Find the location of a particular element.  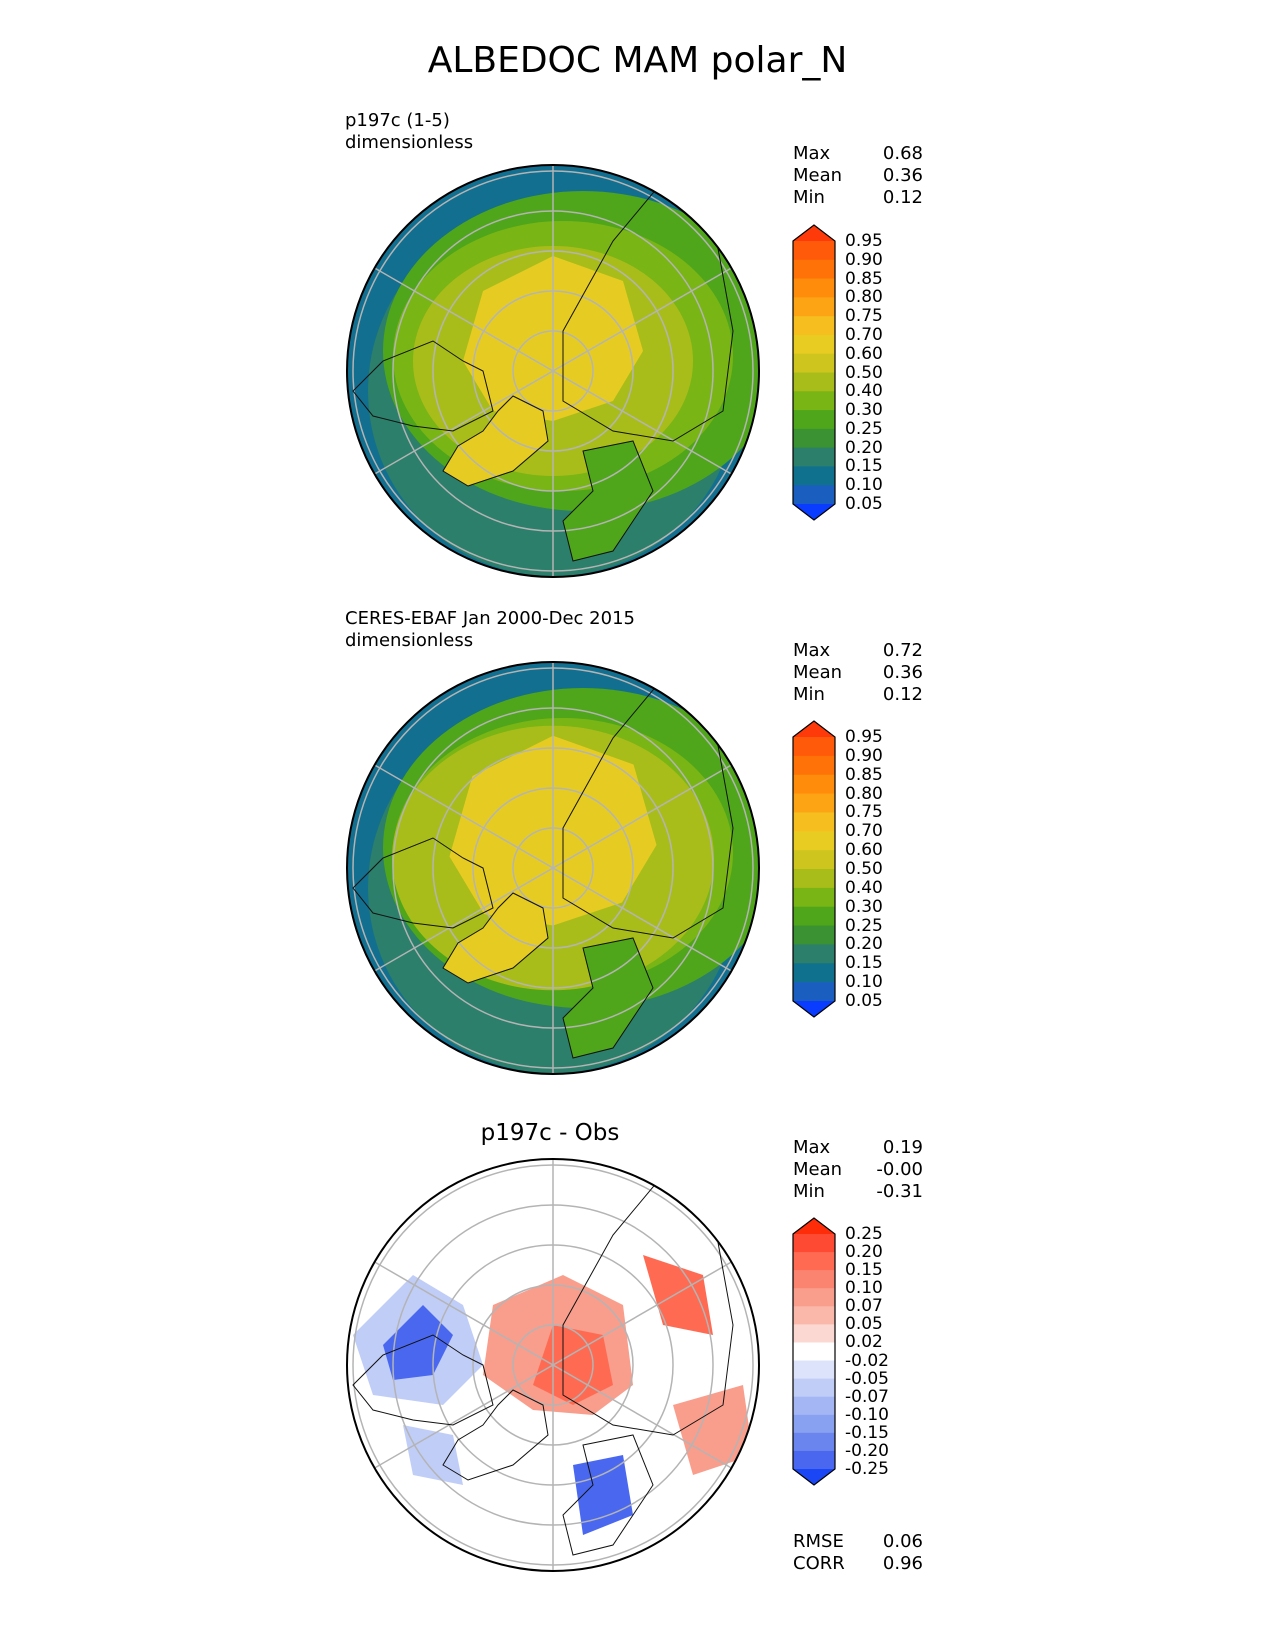

colorbar-tick-label: -0.10 is located at coordinates (867, 1414).